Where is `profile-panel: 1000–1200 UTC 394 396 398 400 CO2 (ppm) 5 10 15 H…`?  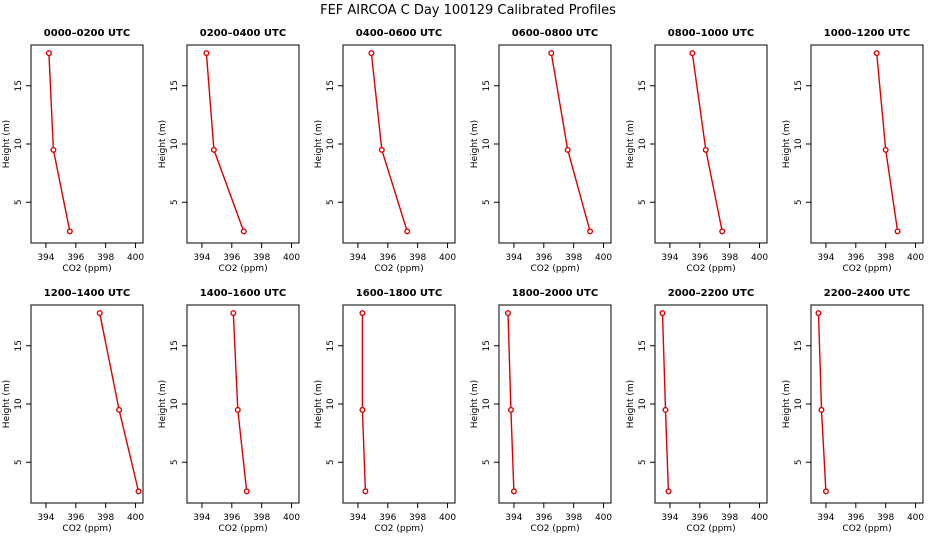 profile-panel: 1000–1200 UTC 394 396 398 400 CO2 (ppm) 5 10 15 H… is located at coordinates (853, 151).